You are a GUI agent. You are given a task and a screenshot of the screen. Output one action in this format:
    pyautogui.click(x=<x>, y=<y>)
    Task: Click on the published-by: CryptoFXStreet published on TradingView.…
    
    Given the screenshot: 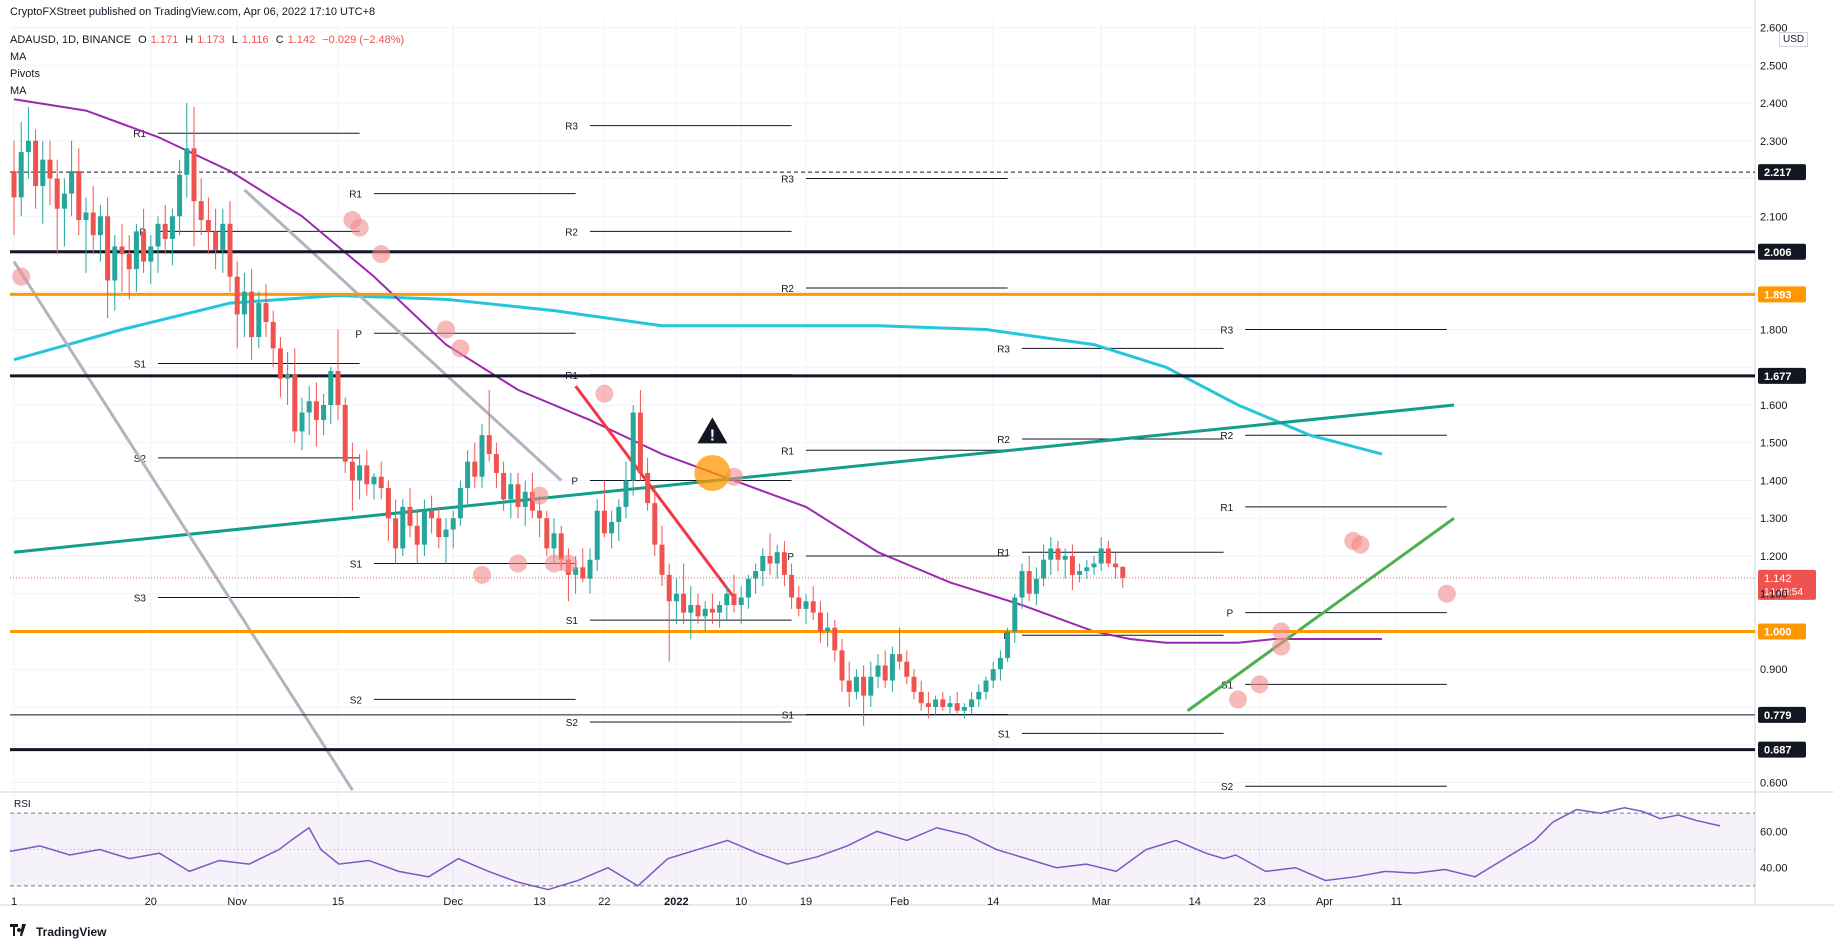 What is the action you would take?
    pyautogui.click(x=193, y=12)
    